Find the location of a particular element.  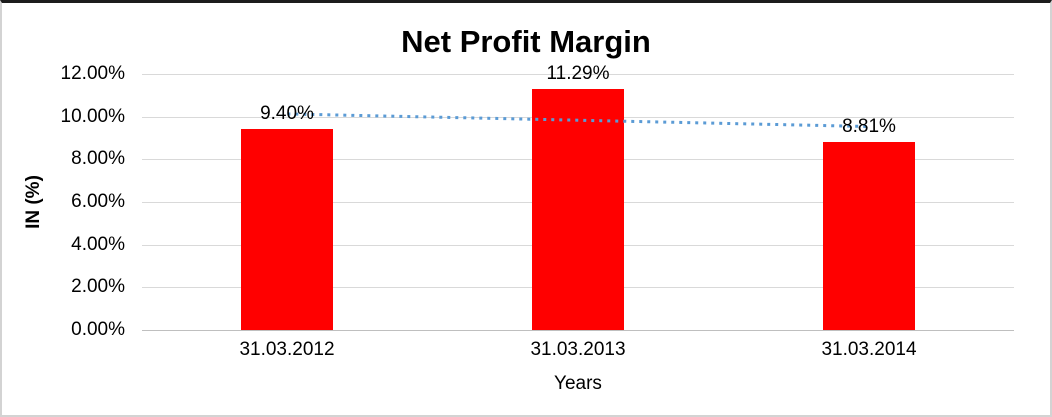

y-tick-label: 0.00% is located at coordinates (98, 329).